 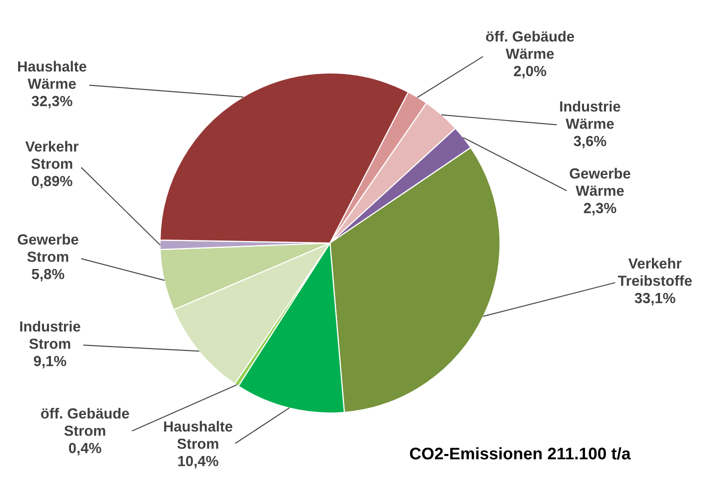 What do you see at coordinates (48, 275) in the screenshot?
I see `data-label: 5,8%` at bounding box center [48, 275].